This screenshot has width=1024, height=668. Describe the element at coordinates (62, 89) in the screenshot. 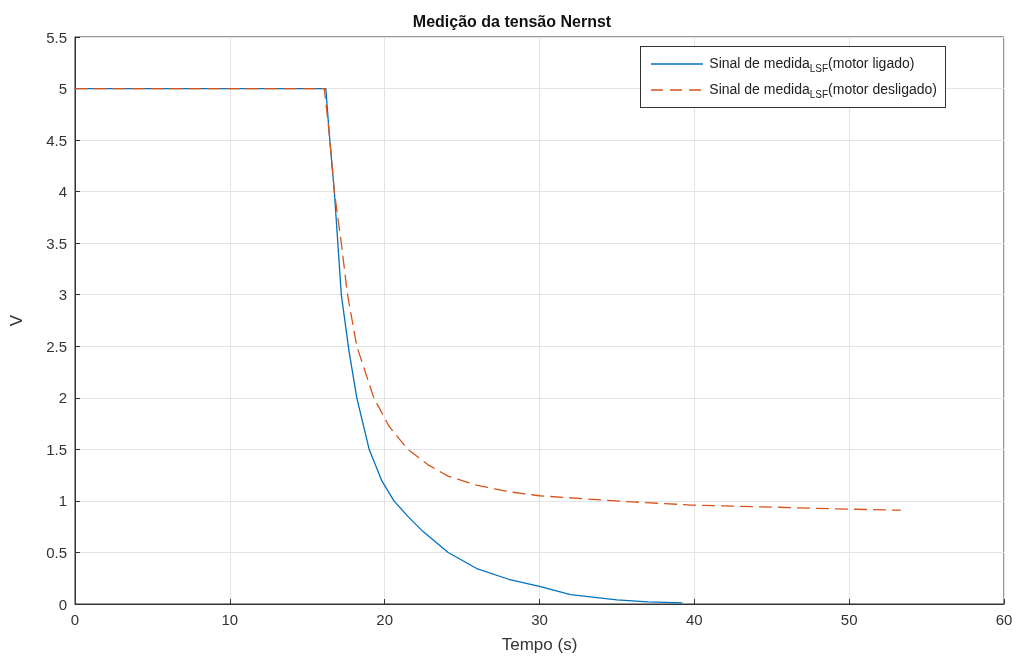

I see `y-tick-label: 5` at that location.